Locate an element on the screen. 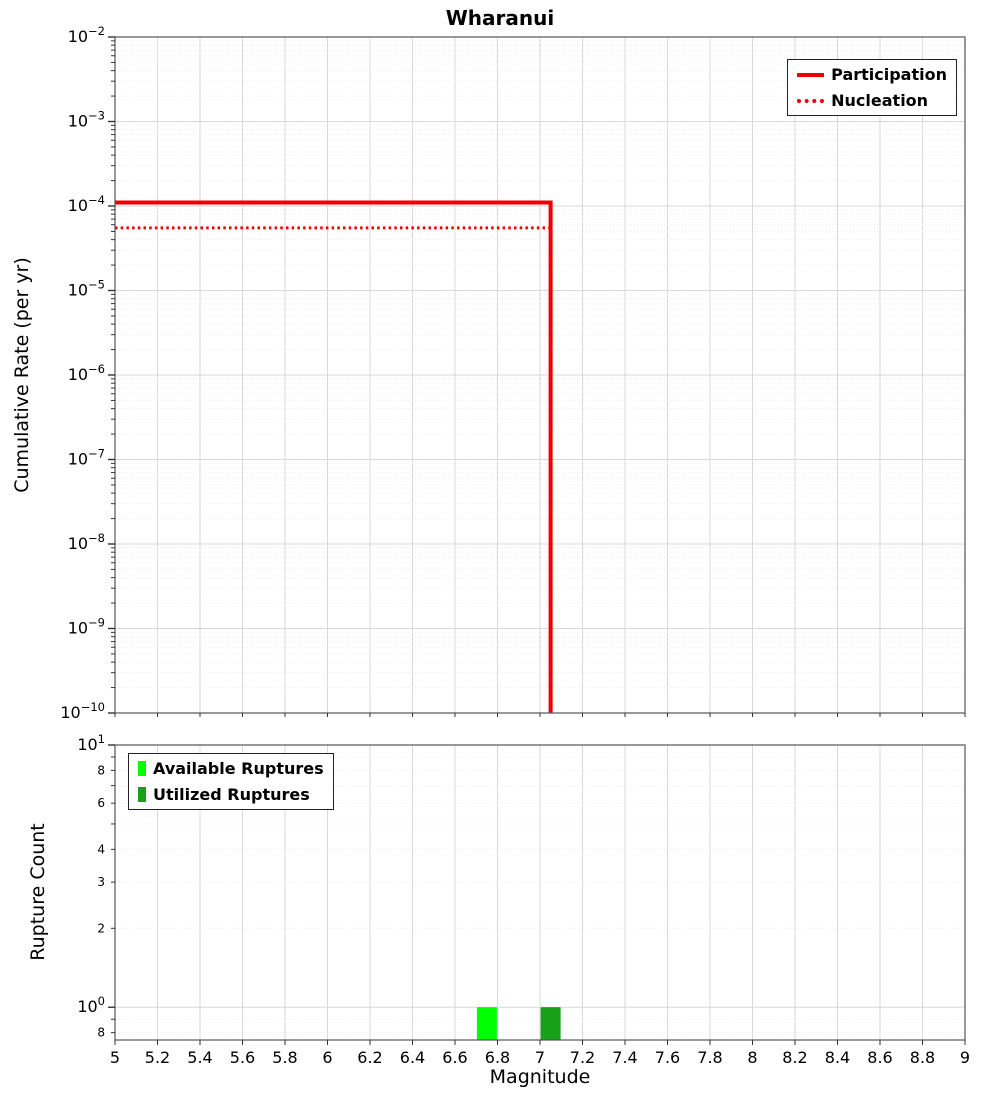 The height and width of the screenshot is (1100, 1000). magnitude-axis-label: Magnitude is located at coordinates (540, 1077).